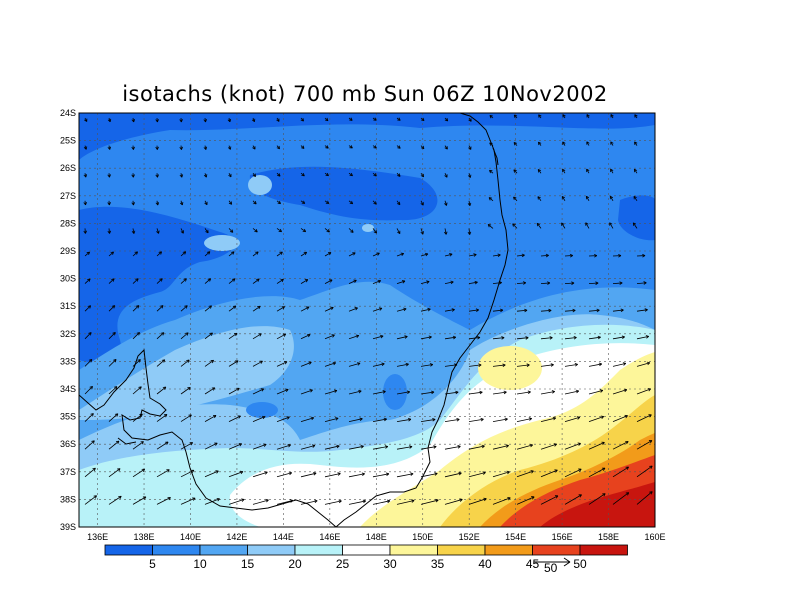 This screenshot has width=800, height=600. What do you see at coordinates (562, 537) in the screenshot?
I see `lon-label: 156E` at bounding box center [562, 537].